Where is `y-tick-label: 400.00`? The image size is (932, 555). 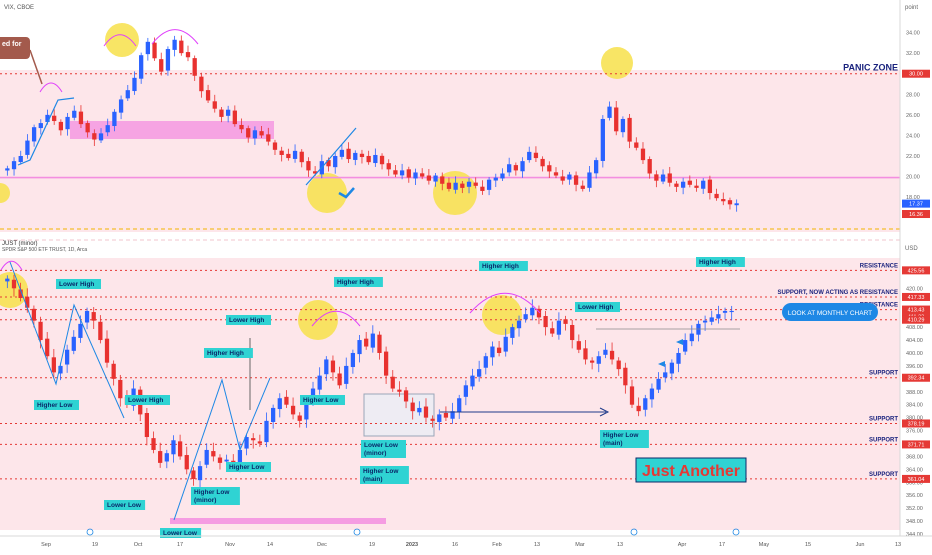
y-tick-label: 400.00 is located at coordinates (914, 354).